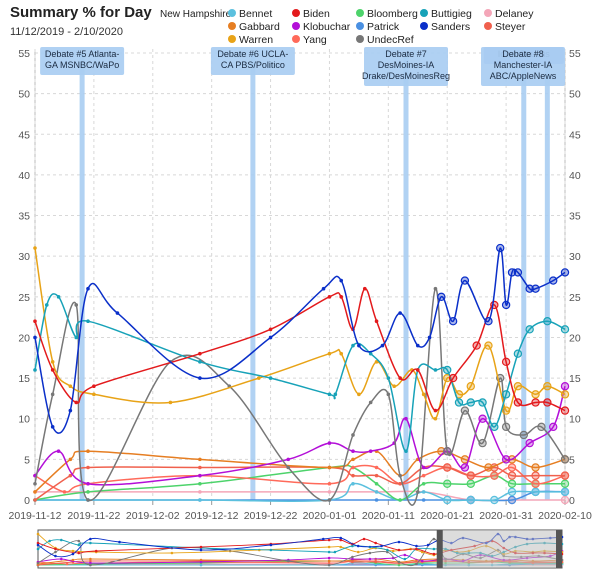  I want to click on legend-item-patrick: Patrick, so click(388, 27).